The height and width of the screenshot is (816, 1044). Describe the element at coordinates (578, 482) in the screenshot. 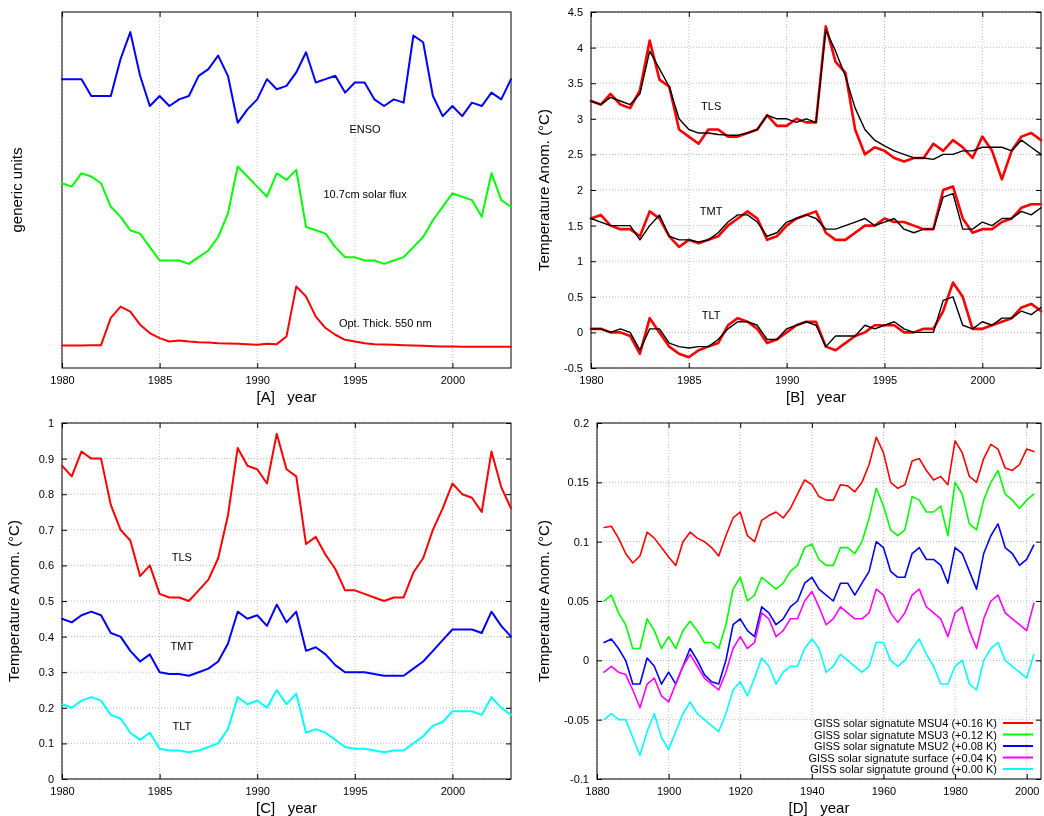

I see `y-tick-label: 0.15` at that location.